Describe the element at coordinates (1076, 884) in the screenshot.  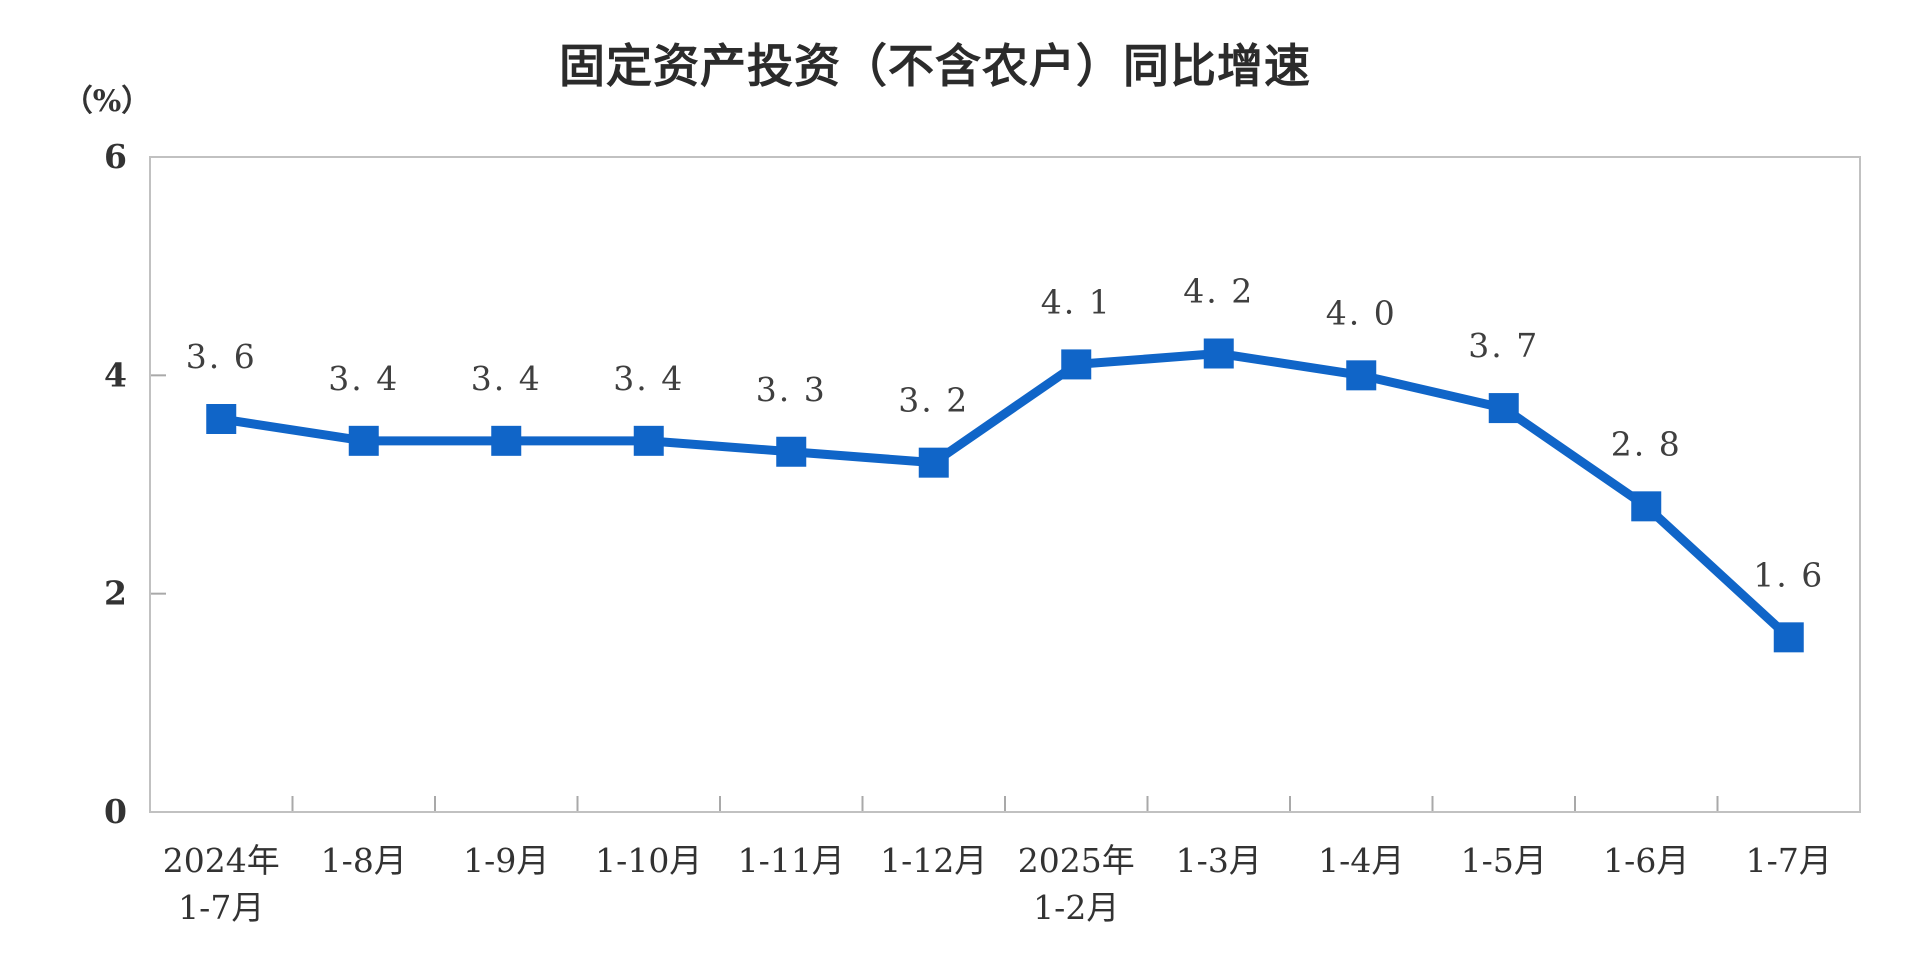
I see `x-axis-tick-label: 2025年 1-2月` at that location.